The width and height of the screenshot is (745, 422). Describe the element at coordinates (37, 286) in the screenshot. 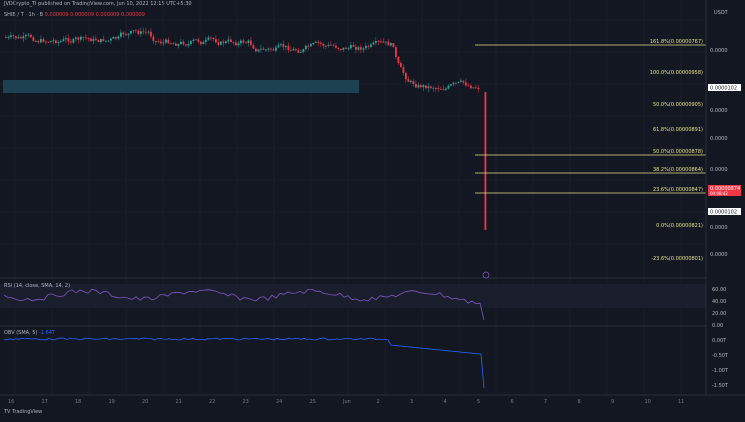

I see `rsi-label: RSI (14, close, SMA, 14, 2)` at that location.